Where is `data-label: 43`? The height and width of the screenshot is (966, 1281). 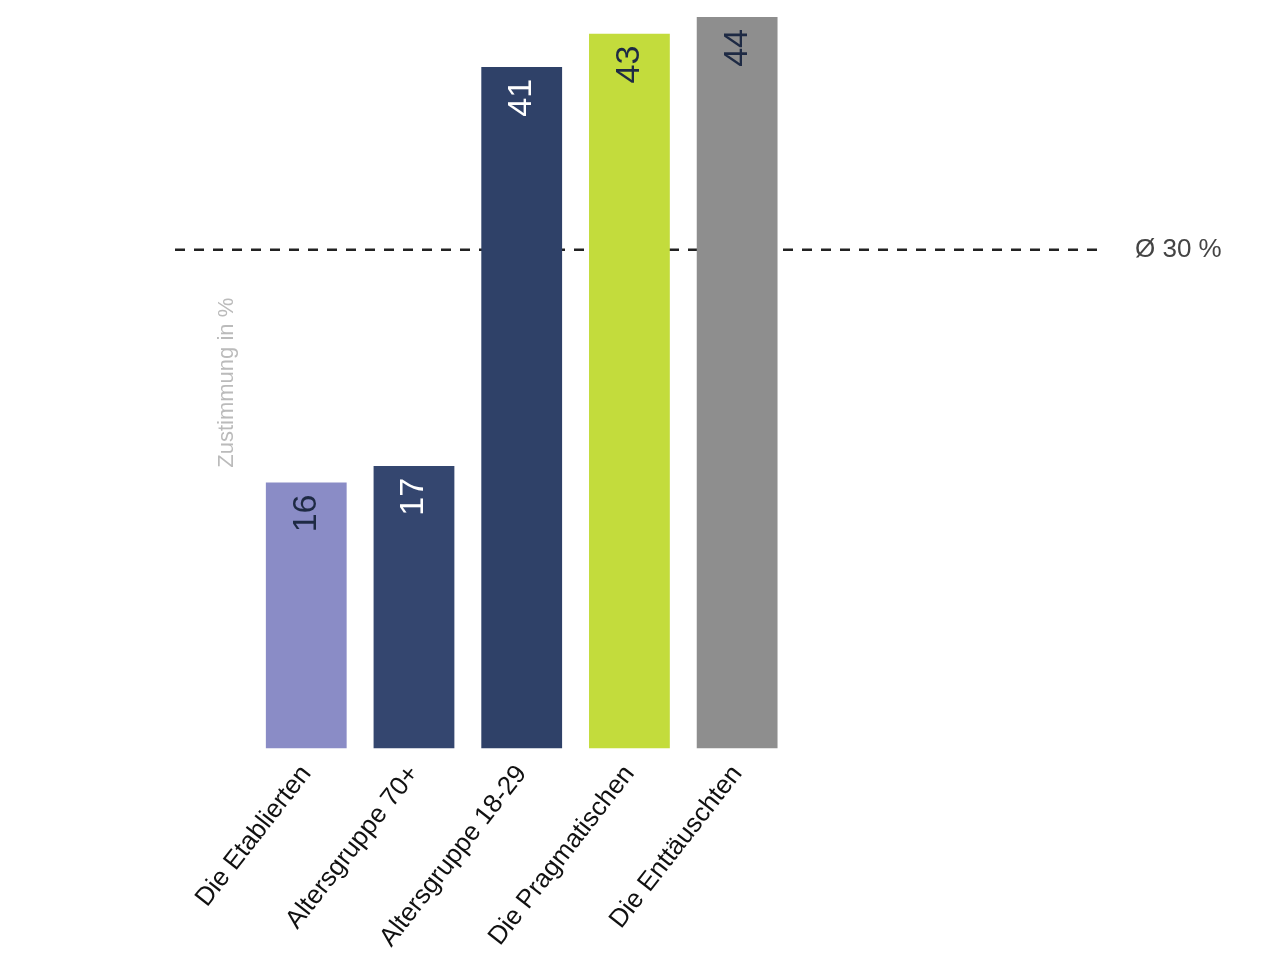 data-label: 43 is located at coordinates (626, 64).